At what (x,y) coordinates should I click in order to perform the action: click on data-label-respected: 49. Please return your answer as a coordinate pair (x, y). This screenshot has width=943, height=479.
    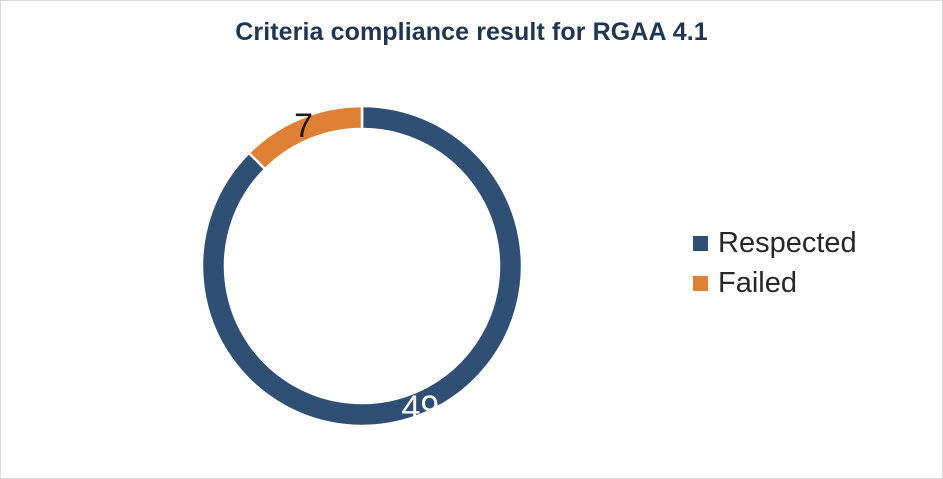
    Looking at the image, I should click on (420, 408).